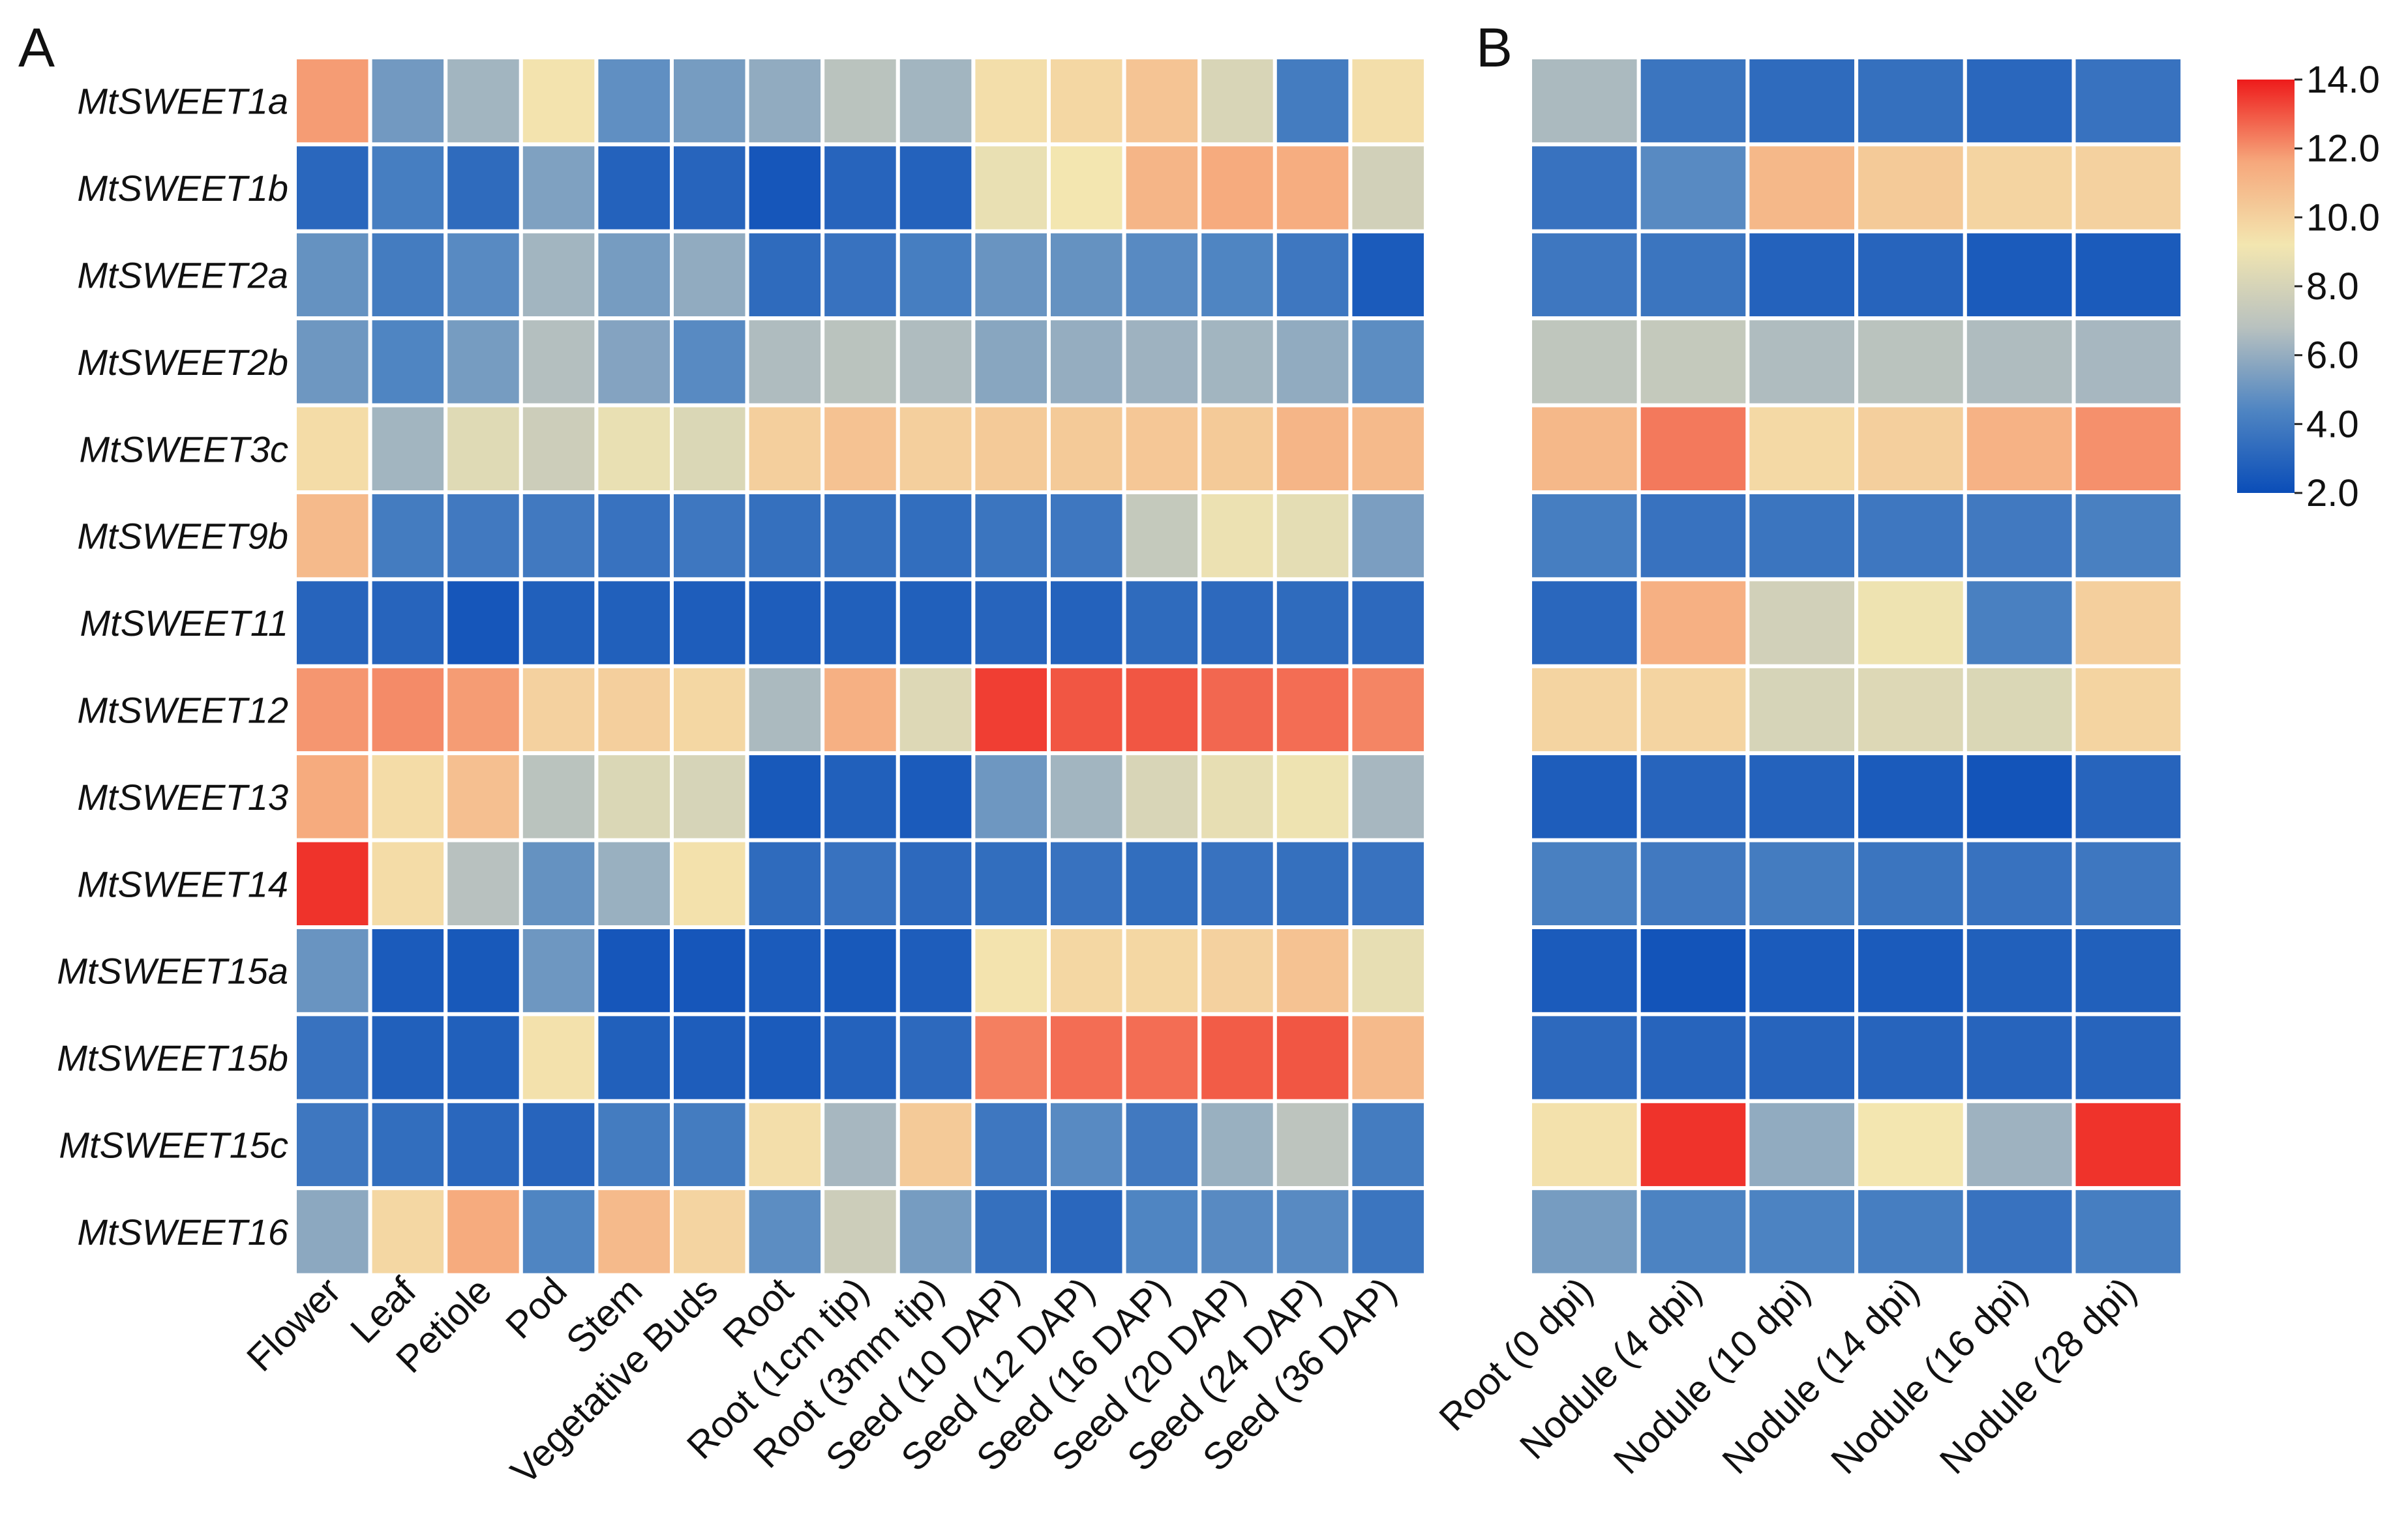 The height and width of the screenshot is (1531, 2408). I want to click on heatmap-cell-a-r0-c14, so click(1388, 101).